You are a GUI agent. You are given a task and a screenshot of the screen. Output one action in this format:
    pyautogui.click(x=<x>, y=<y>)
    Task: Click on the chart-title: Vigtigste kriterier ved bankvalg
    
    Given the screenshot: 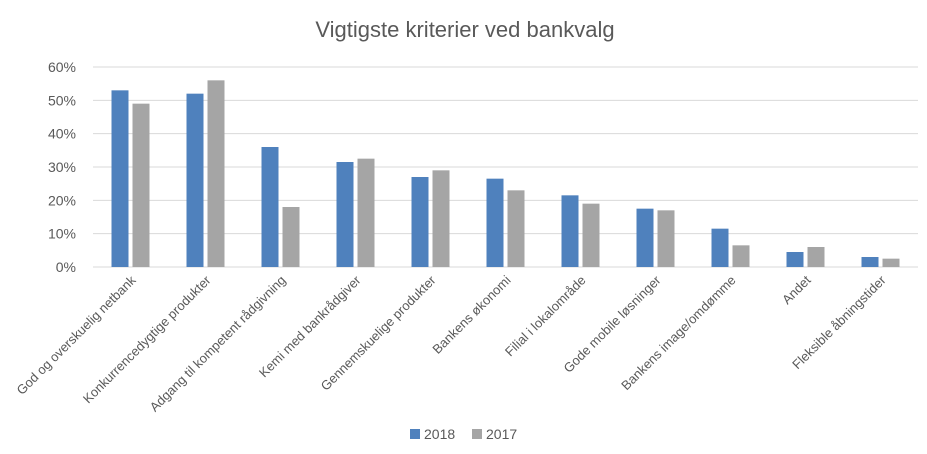 What is the action you would take?
    pyautogui.click(x=464, y=29)
    